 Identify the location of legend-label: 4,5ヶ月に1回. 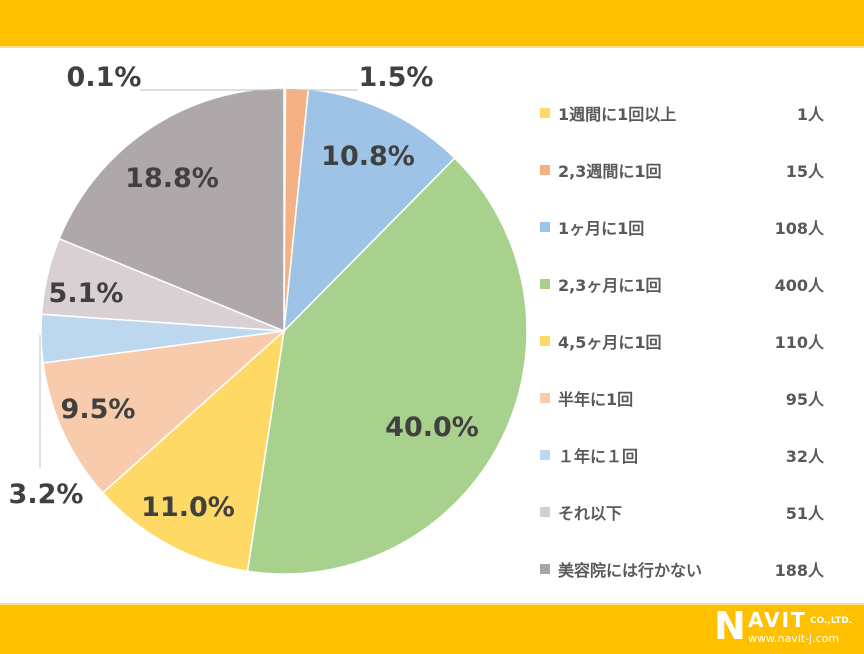
(610, 342).